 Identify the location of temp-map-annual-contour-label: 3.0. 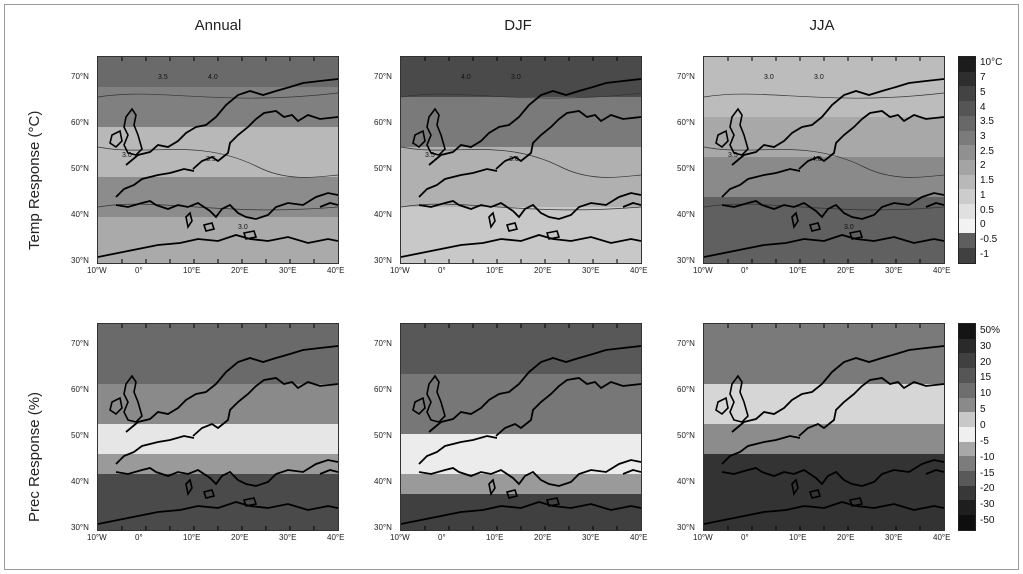
(127, 155).